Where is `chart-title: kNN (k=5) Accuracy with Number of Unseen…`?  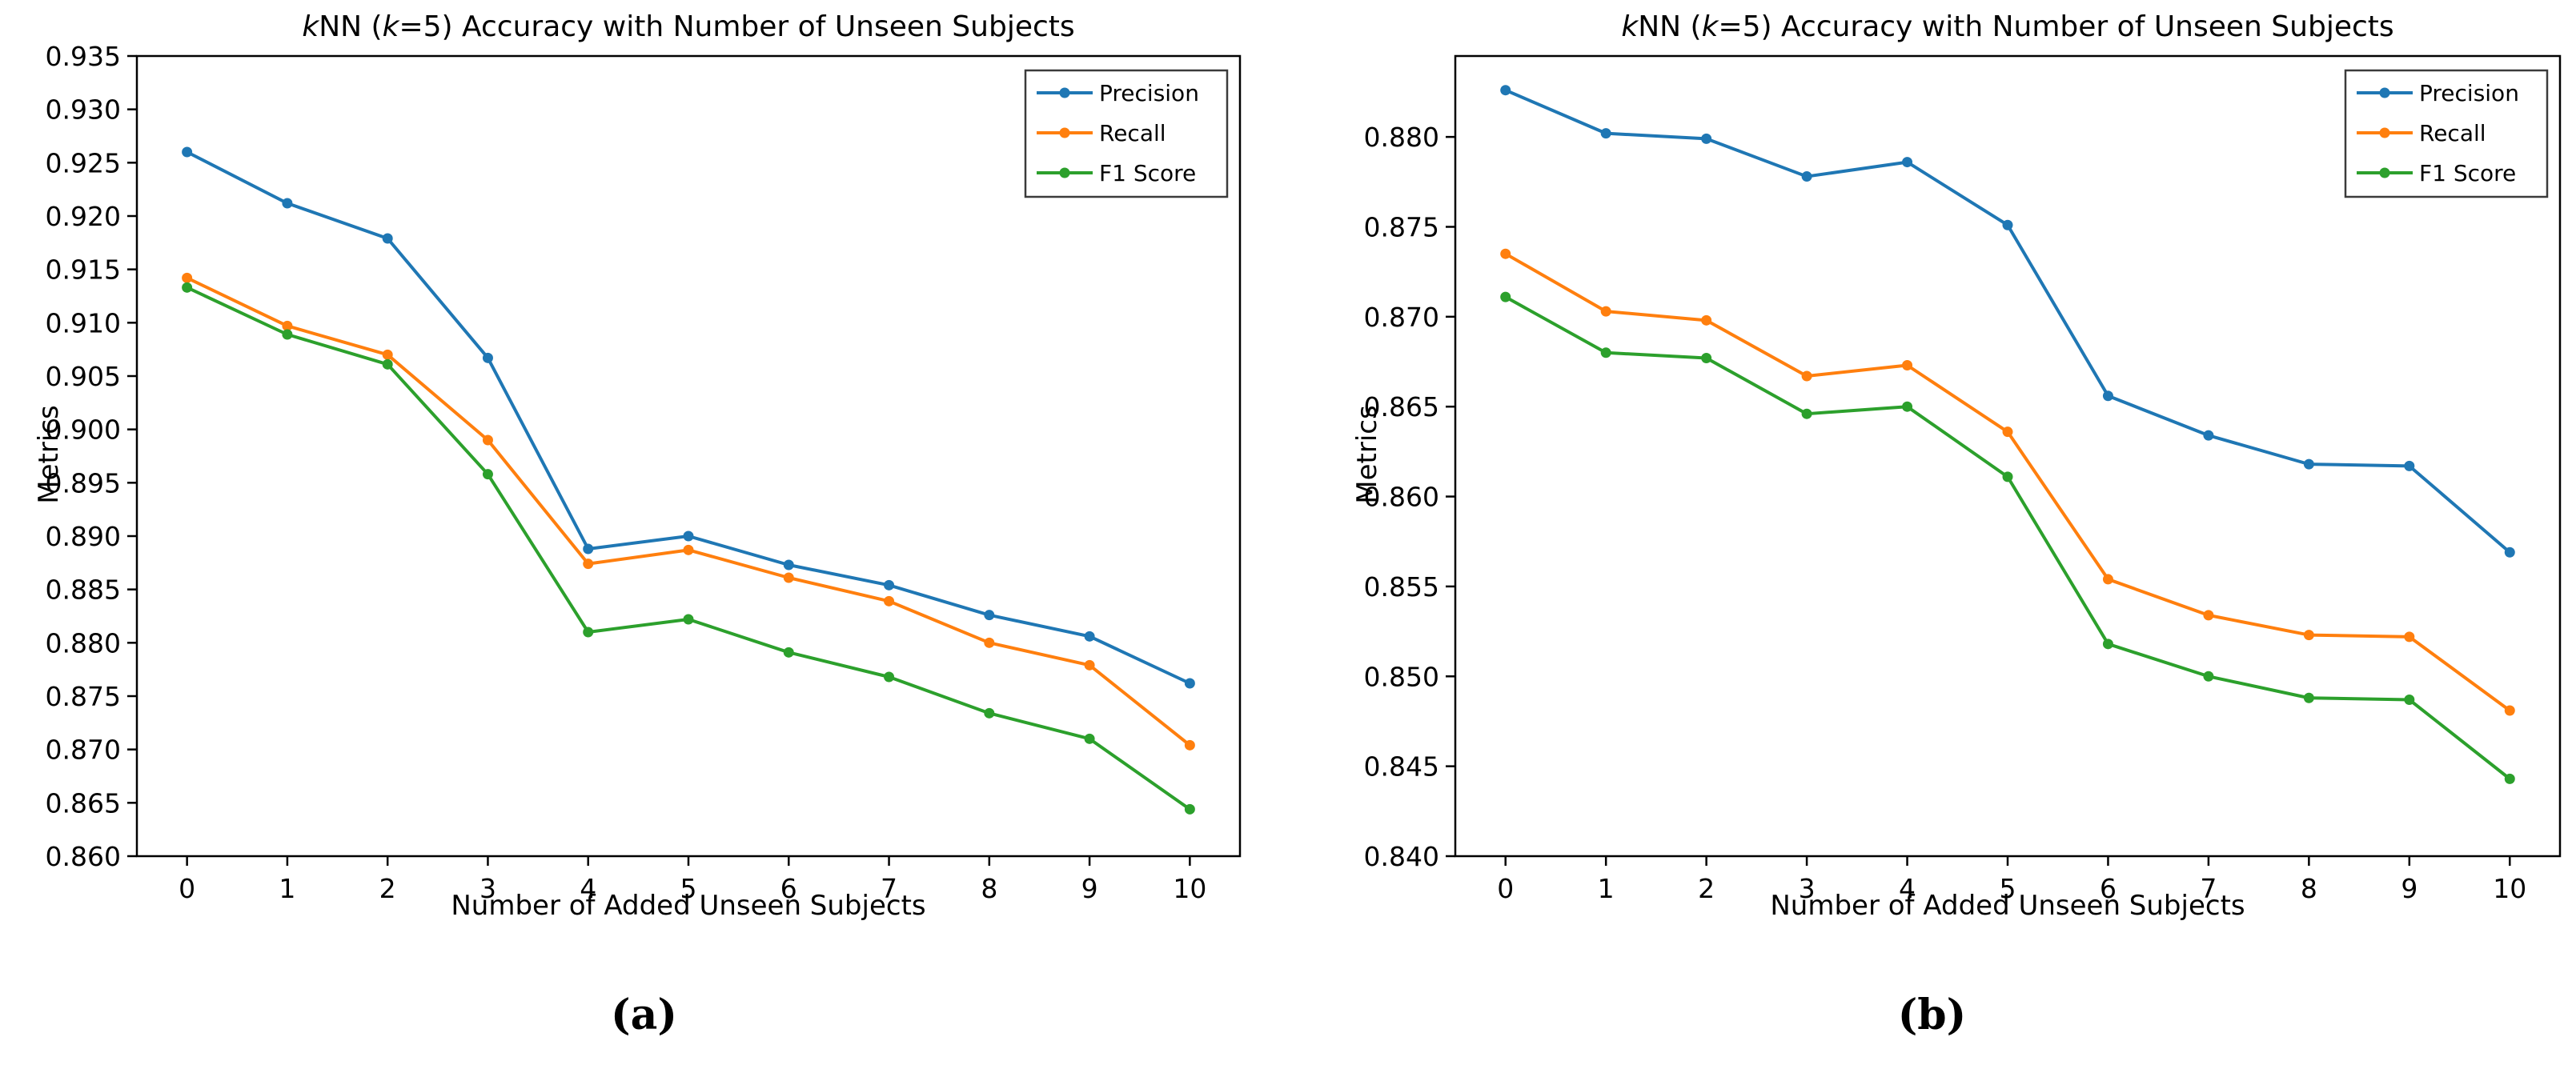 chart-title: kNN (k=5) Accuracy with Number of Unseen… is located at coordinates (2008, 27).